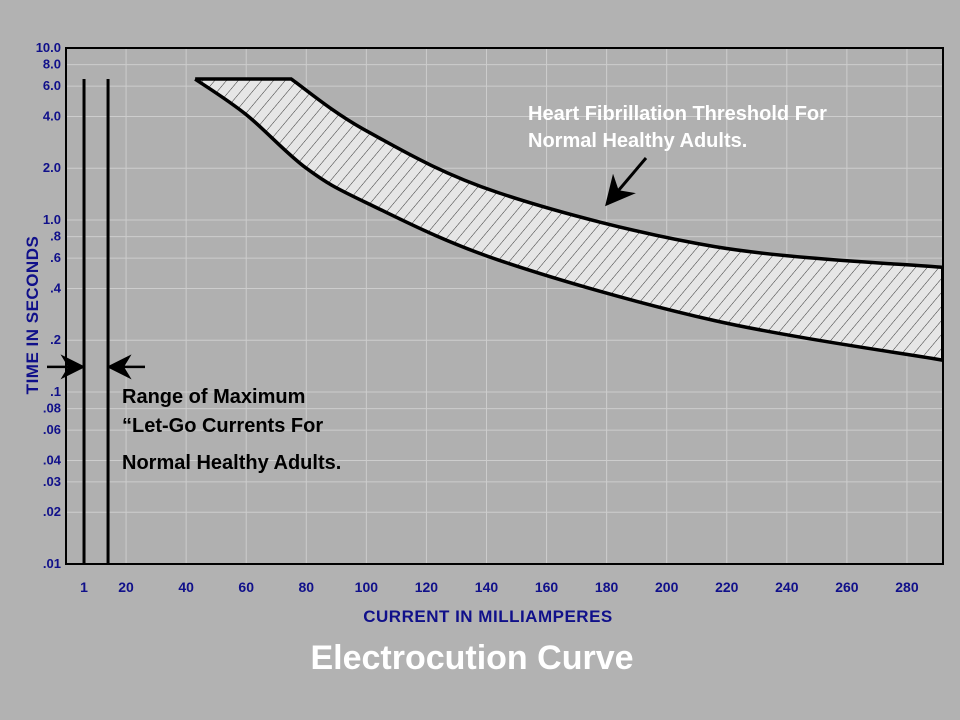 The height and width of the screenshot is (720, 960). What do you see at coordinates (847, 587) in the screenshot?
I see `x-tick-label: 260` at bounding box center [847, 587].